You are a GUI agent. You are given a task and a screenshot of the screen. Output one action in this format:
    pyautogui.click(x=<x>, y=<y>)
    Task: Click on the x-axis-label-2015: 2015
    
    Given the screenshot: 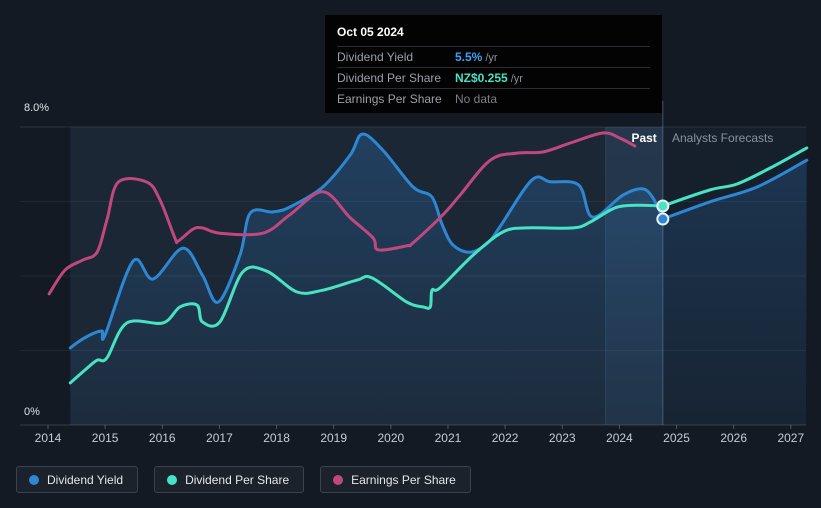 What is the action you would take?
    pyautogui.click(x=105, y=438)
    